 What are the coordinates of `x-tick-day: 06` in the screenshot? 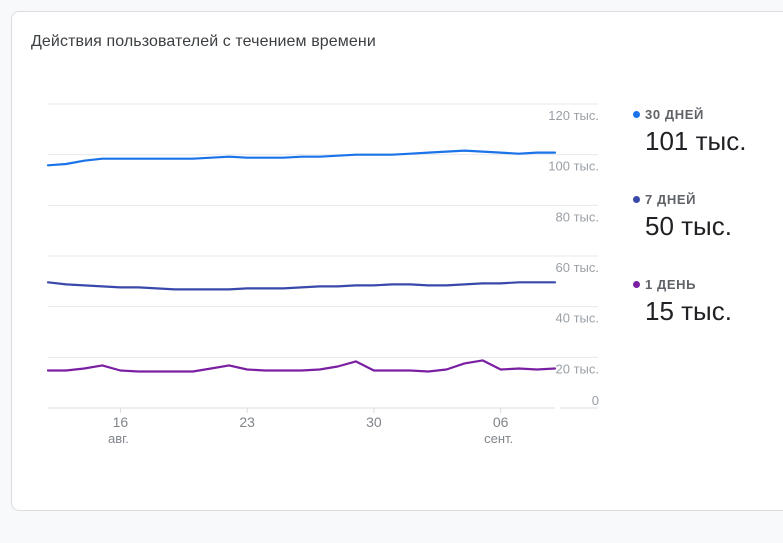 It's located at (501, 422).